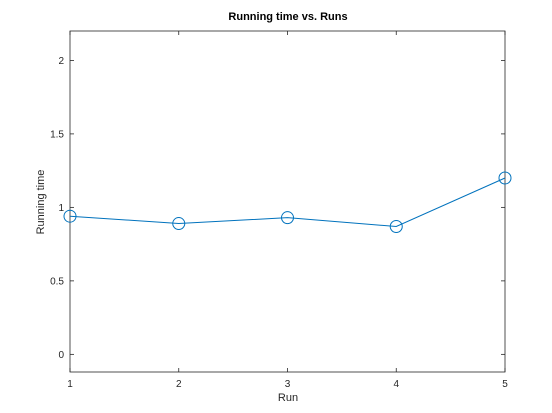  What do you see at coordinates (288, 384) in the screenshot?
I see `x-tick-label: 3` at bounding box center [288, 384].